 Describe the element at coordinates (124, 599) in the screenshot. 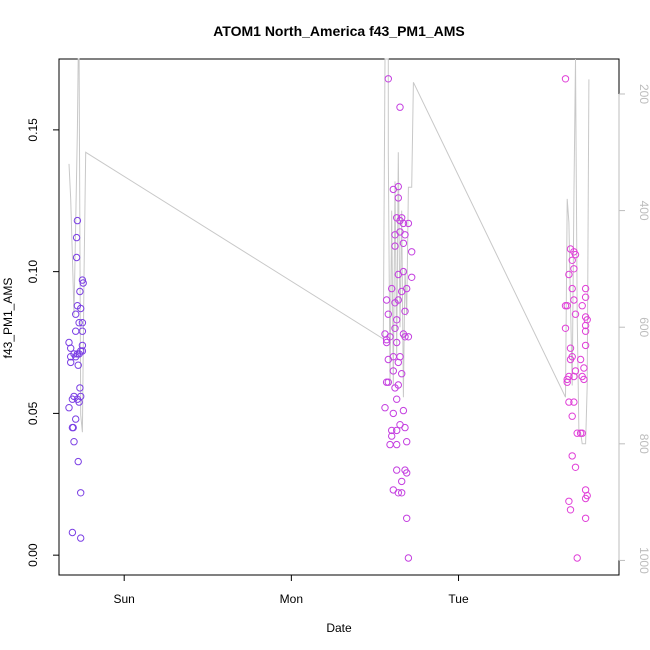

I see `x-tick-label: Sun` at that location.